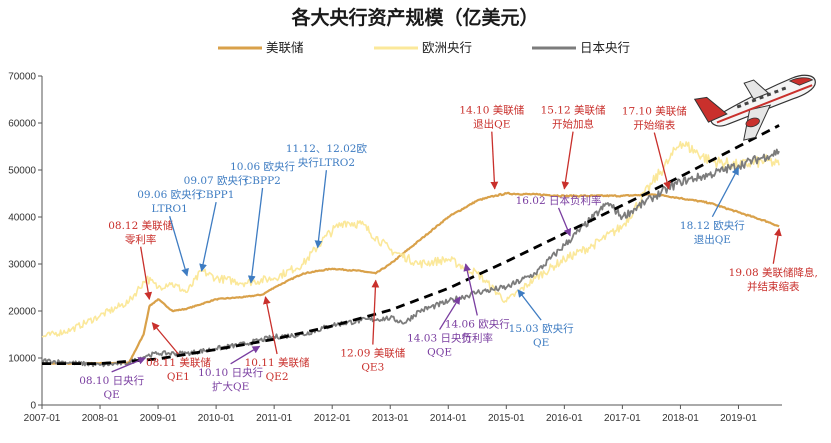 The image size is (831, 443). Describe the element at coordinates (680, 418) in the screenshot. I see `x-tick-label: 2018-01` at that location.